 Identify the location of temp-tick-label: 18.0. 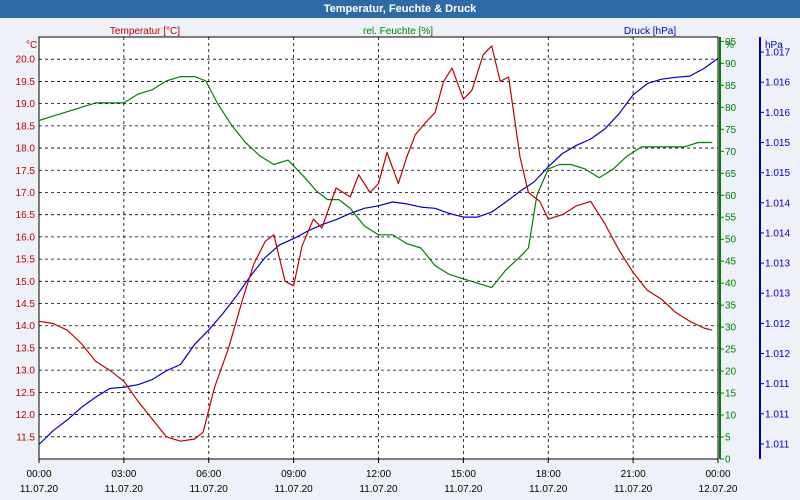
(26, 149).